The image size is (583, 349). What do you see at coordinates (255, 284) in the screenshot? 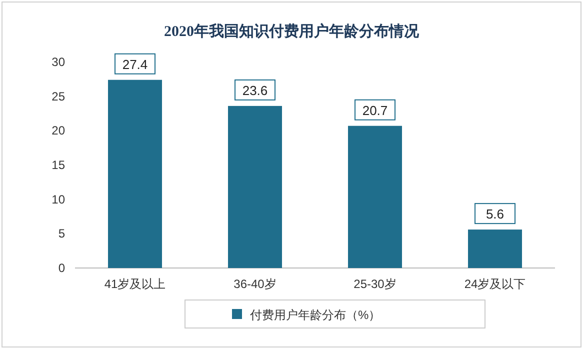
I see `x-tick-label: 36-40岁` at bounding box center [255, 284].